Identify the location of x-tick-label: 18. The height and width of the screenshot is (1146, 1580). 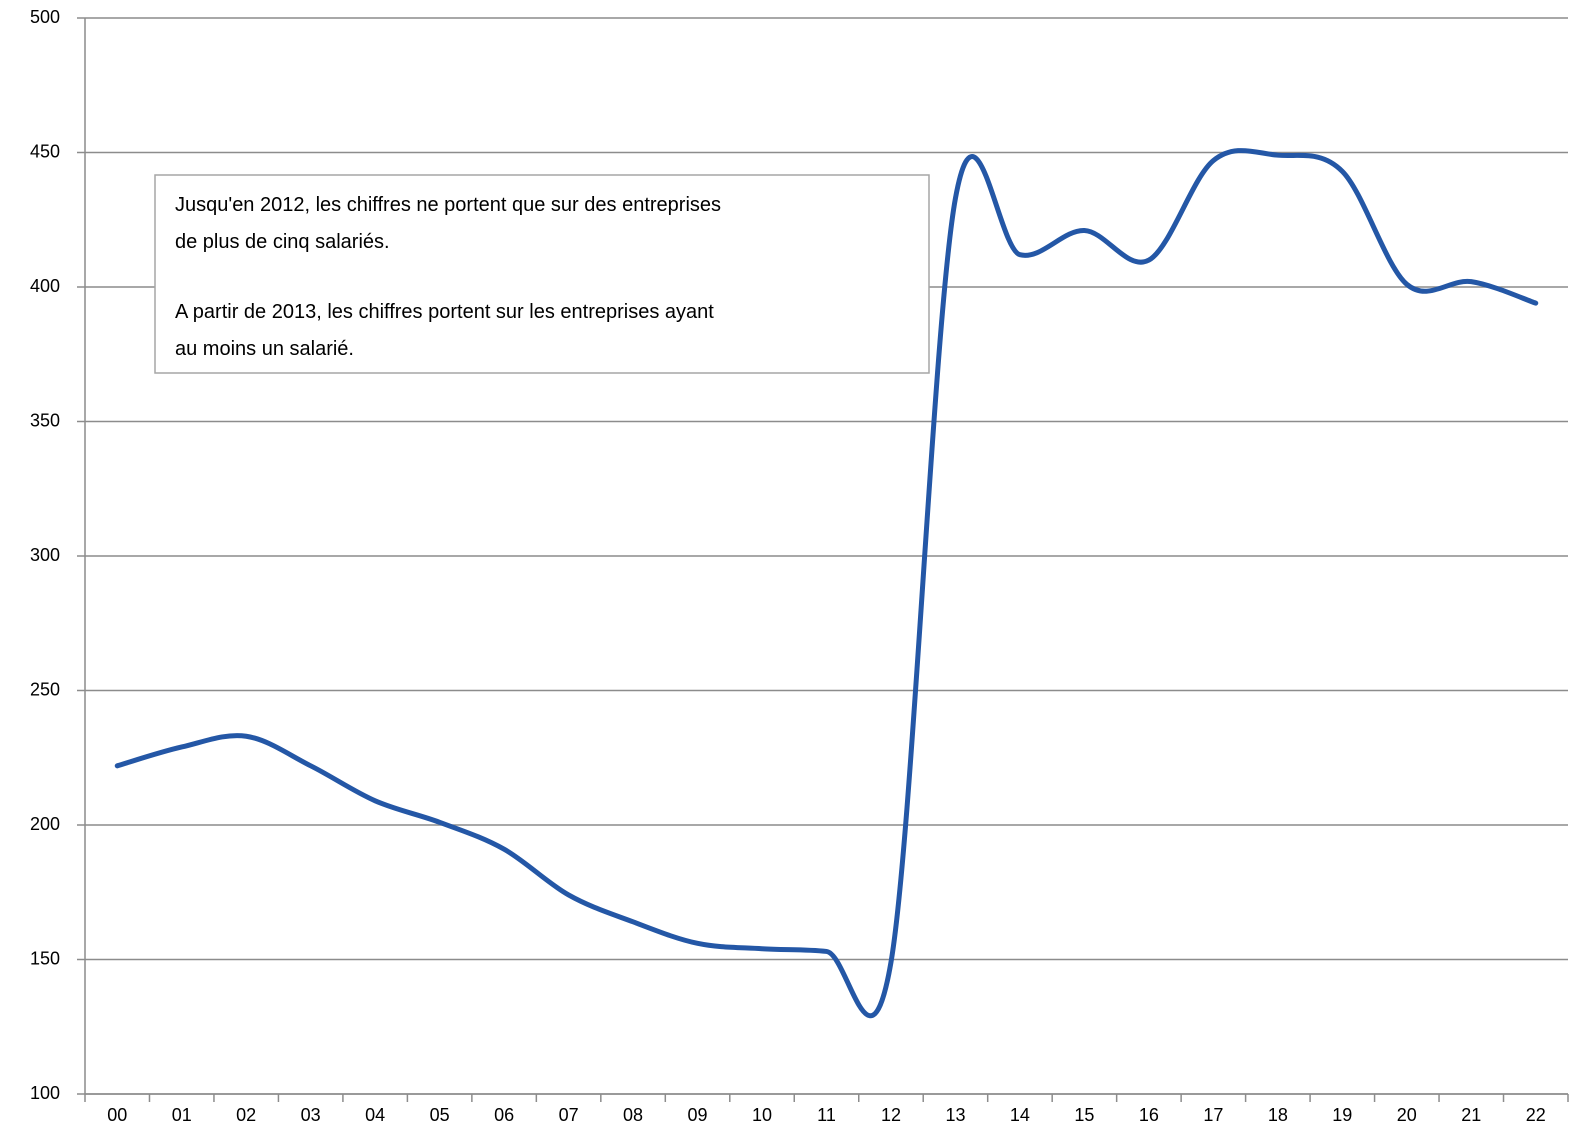
(1278, 1115).